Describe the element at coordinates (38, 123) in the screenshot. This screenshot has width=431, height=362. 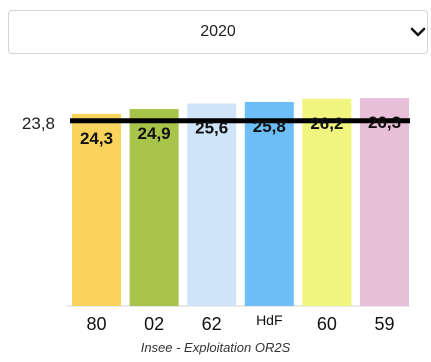
I see `reference-label: 23,8` at that location.